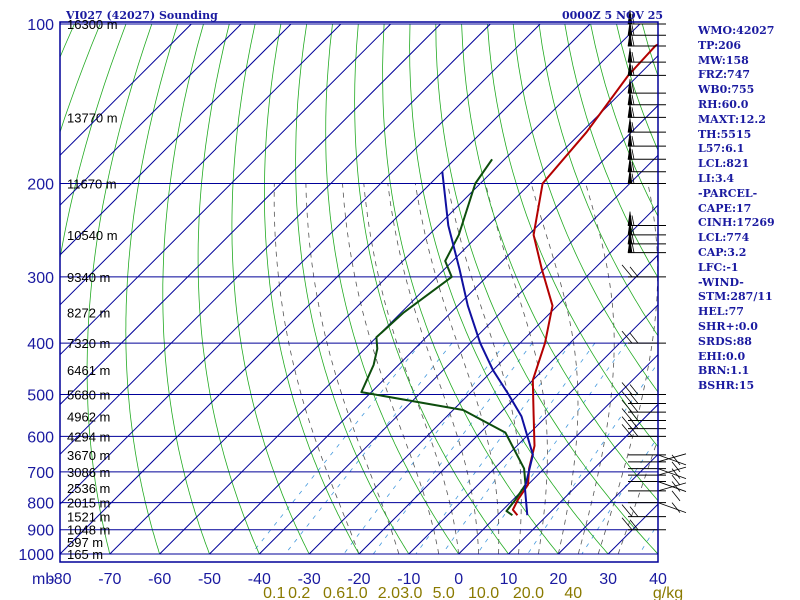 The width and height of the screenshot is (800, 600). Describe the element at coordinates (92, 24) in the screenshot. I see `height-label: 16300 m` at that location.